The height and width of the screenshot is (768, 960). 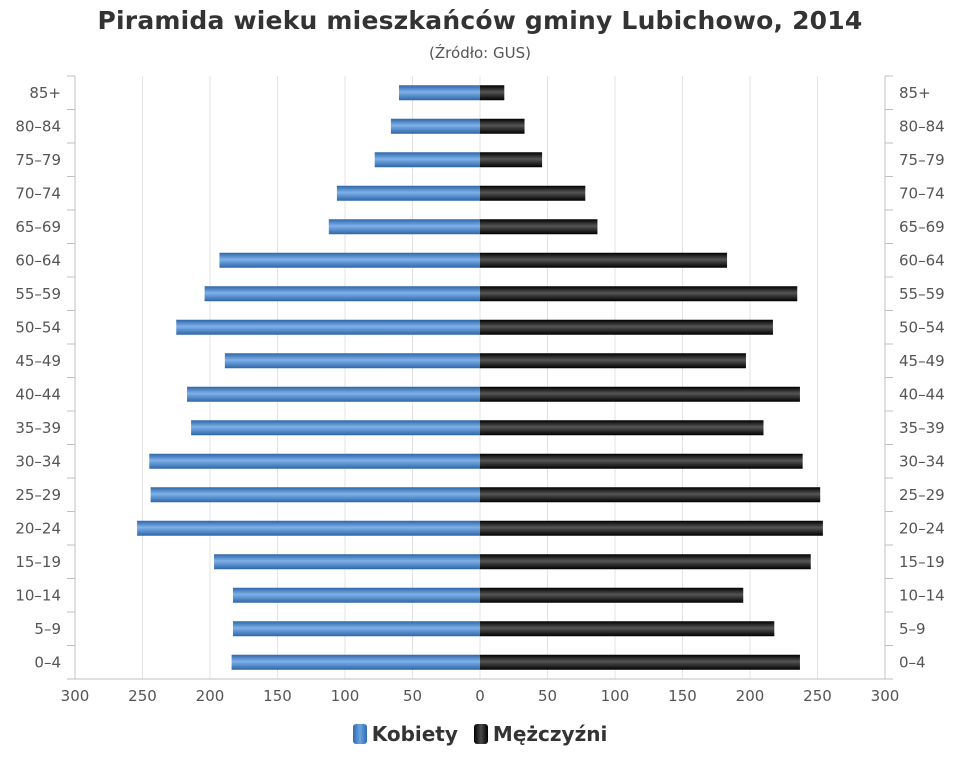 What do you see at coordinates (550, 734) in the screenshot?
I see `legend-label-mezczyzni: Mężczyźni` at bounding box center [550, 734].